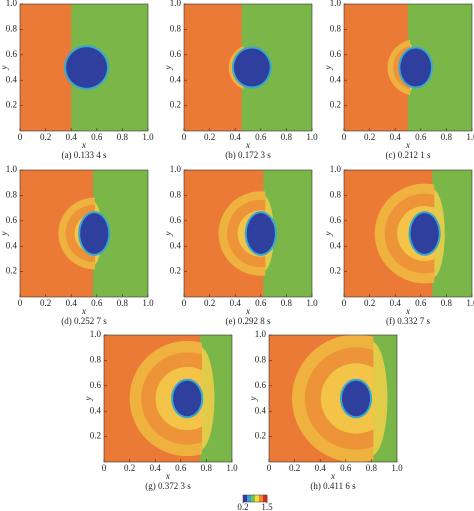 The height and width of the screenshot is (511, 474). I want to click on colorbar-frame, so click(255, 498).